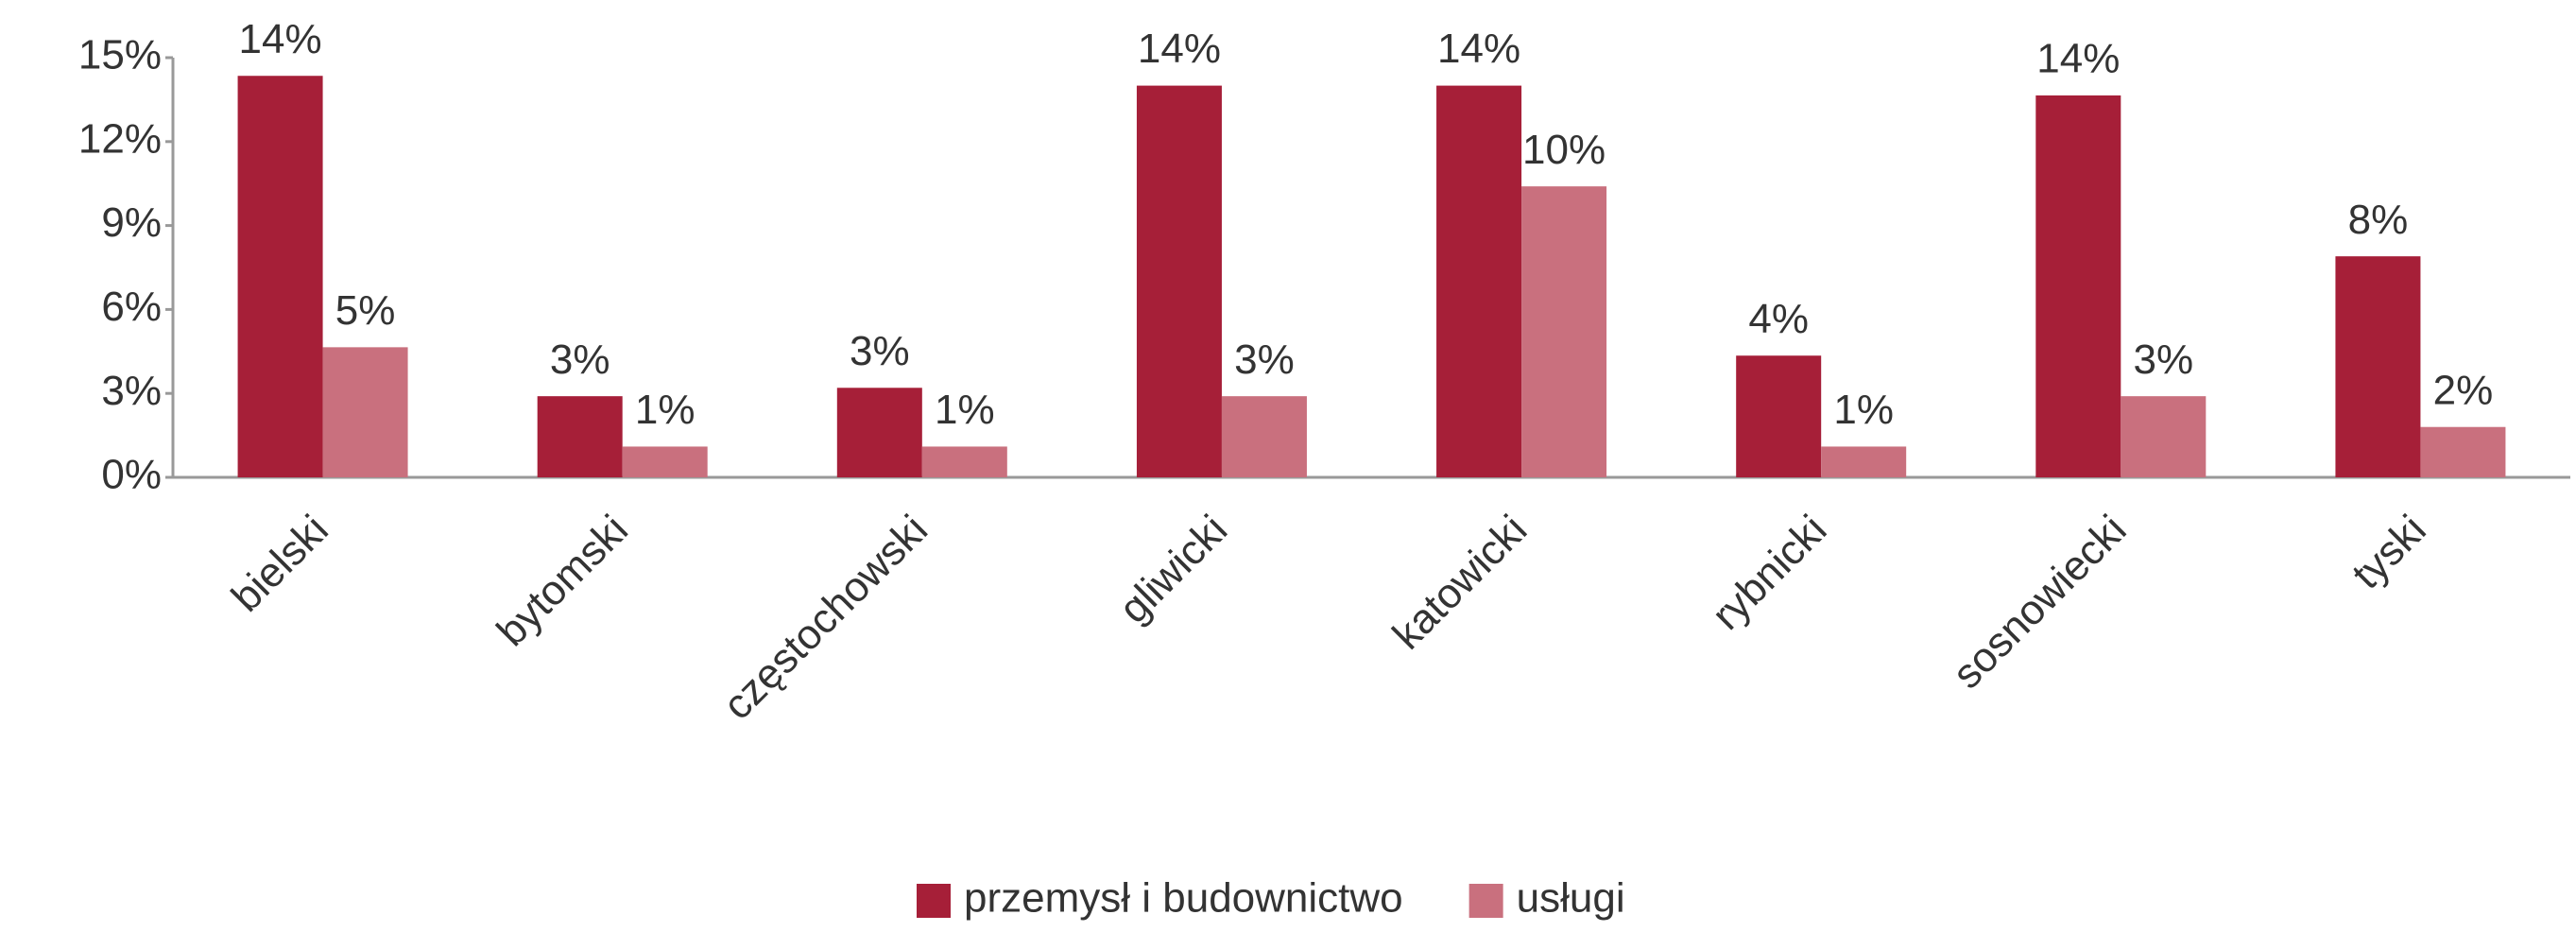 The width and height of the screenshot is (2576, 932). Describe the element at coordinates (1769, 573) in the screenshot. I see `x-tick-label: rybnicki` at that location.